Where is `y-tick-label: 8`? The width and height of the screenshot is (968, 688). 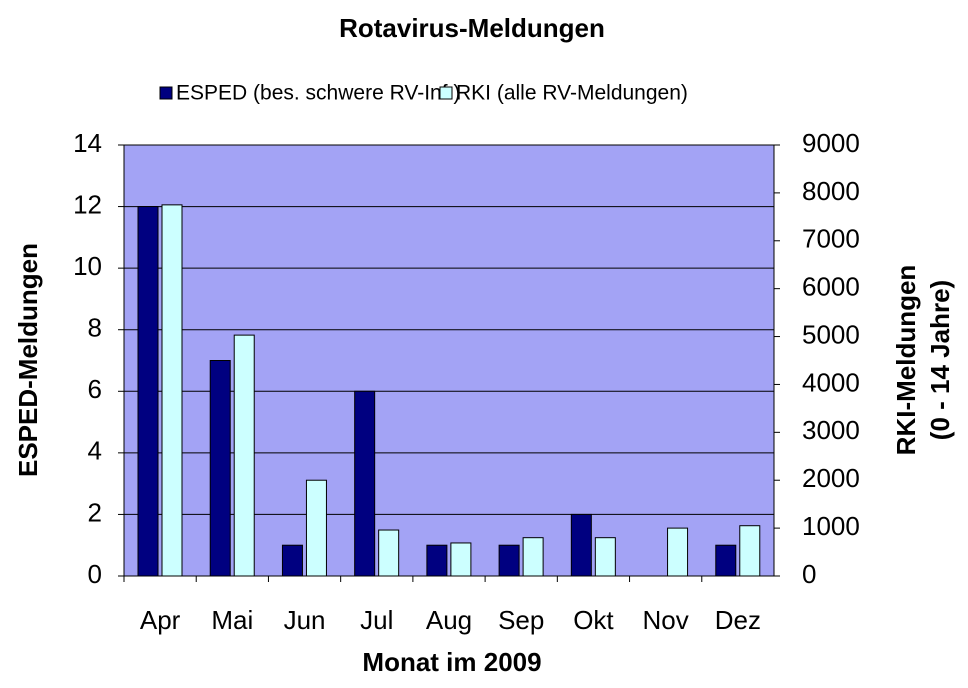
y-tick-label: 8 is located at coordinates (95, 328).